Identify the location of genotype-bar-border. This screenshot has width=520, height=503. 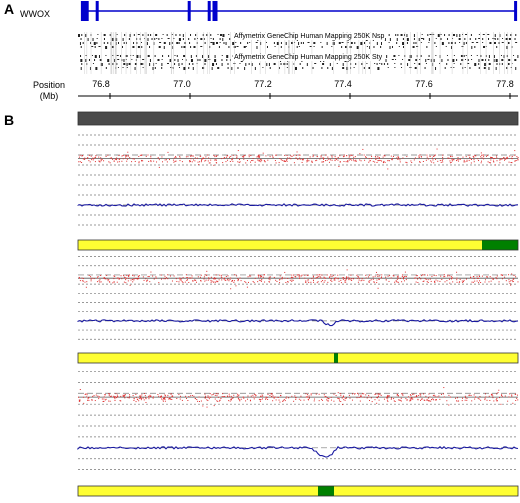
(298, 491).